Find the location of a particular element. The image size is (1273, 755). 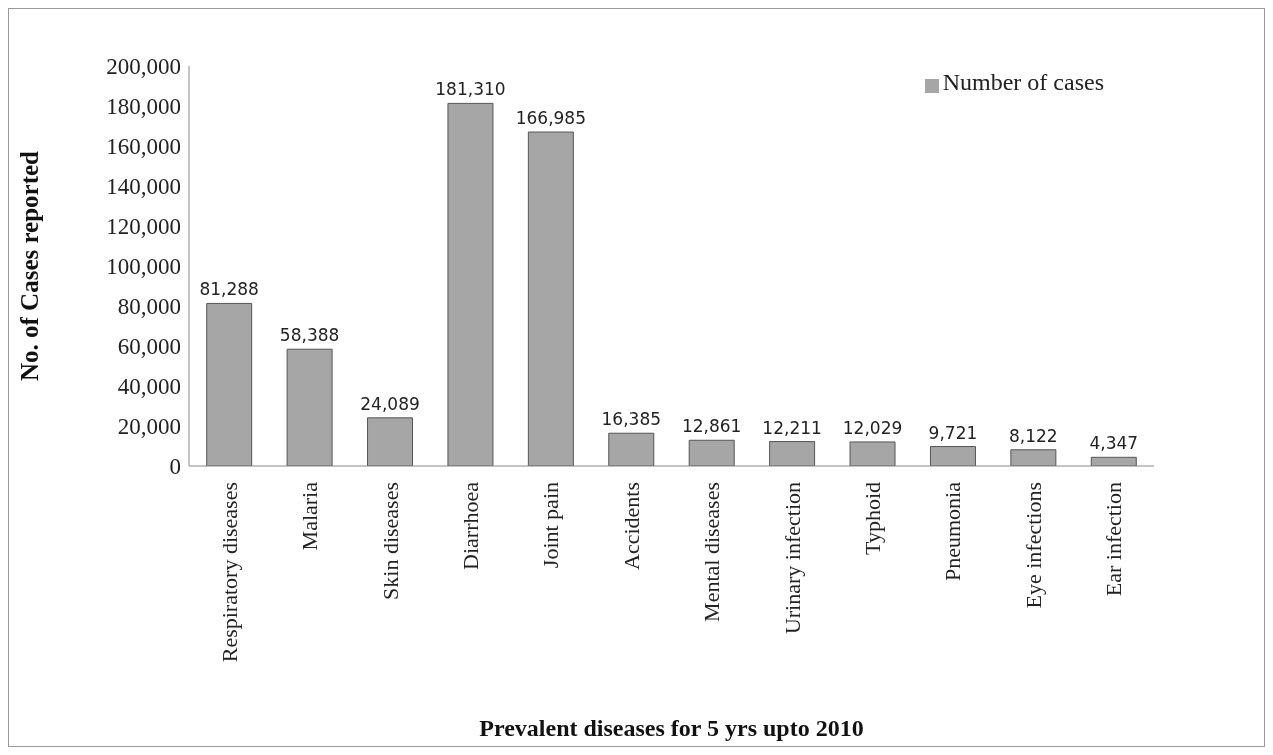

data-label: 12,211 is located at coordinates (792, 427).